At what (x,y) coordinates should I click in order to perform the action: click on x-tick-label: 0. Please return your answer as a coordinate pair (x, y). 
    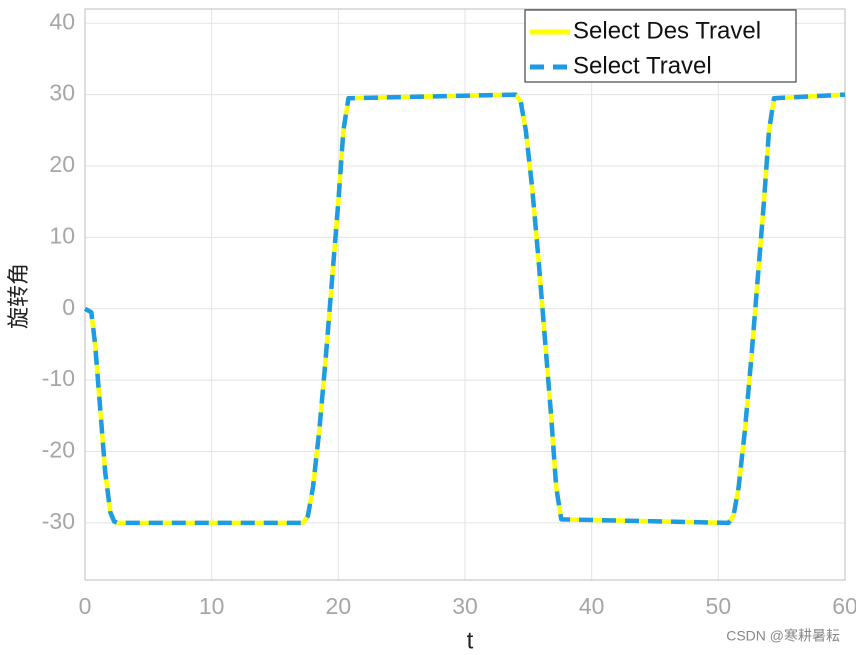
    Looking at the image, I should click on (85, 606).